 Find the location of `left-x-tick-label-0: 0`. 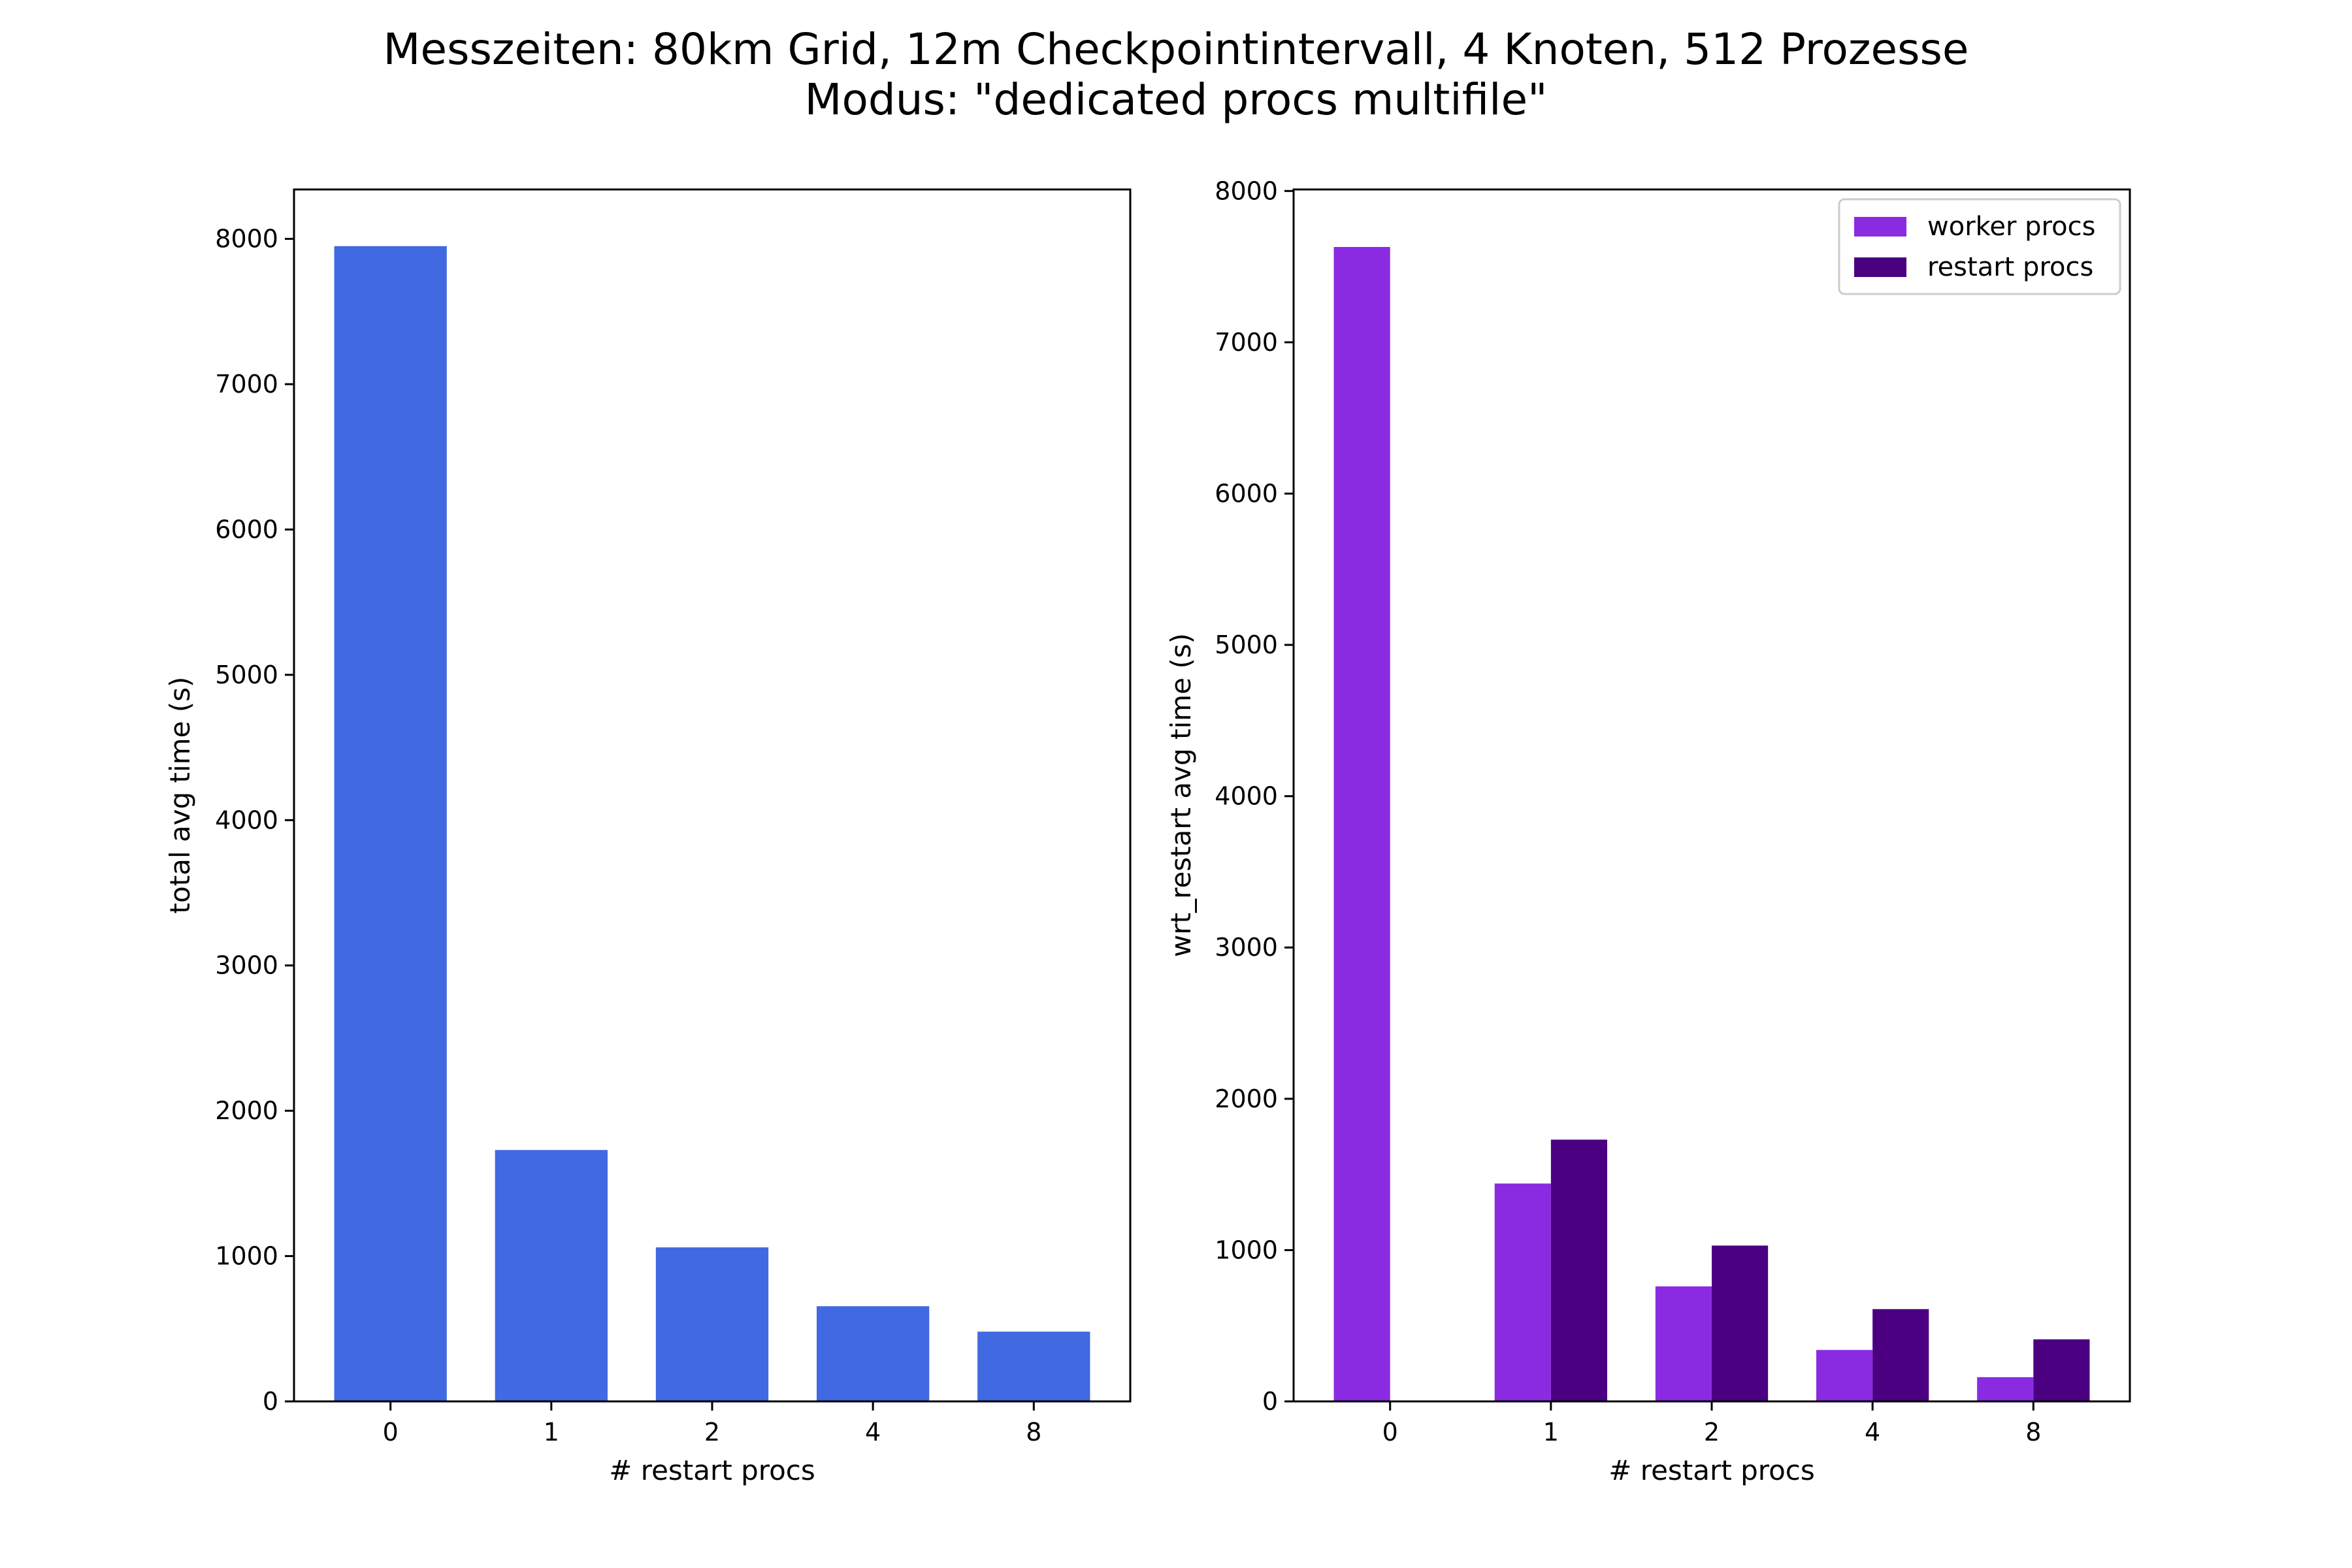

left-x-tick-label-0: 0 is located at coordinates (391, 1432).